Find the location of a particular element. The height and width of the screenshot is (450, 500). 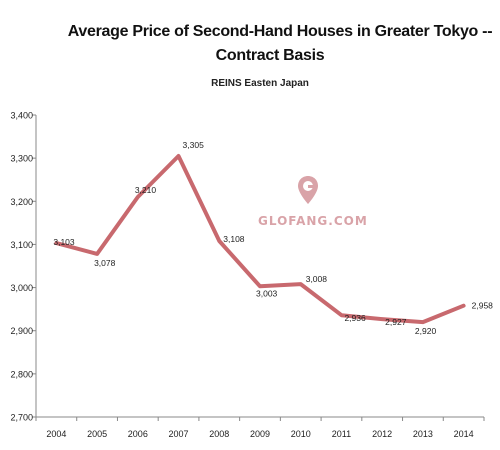

watermark-text: GLOFANG.COM is located at coordinates (313, 221).